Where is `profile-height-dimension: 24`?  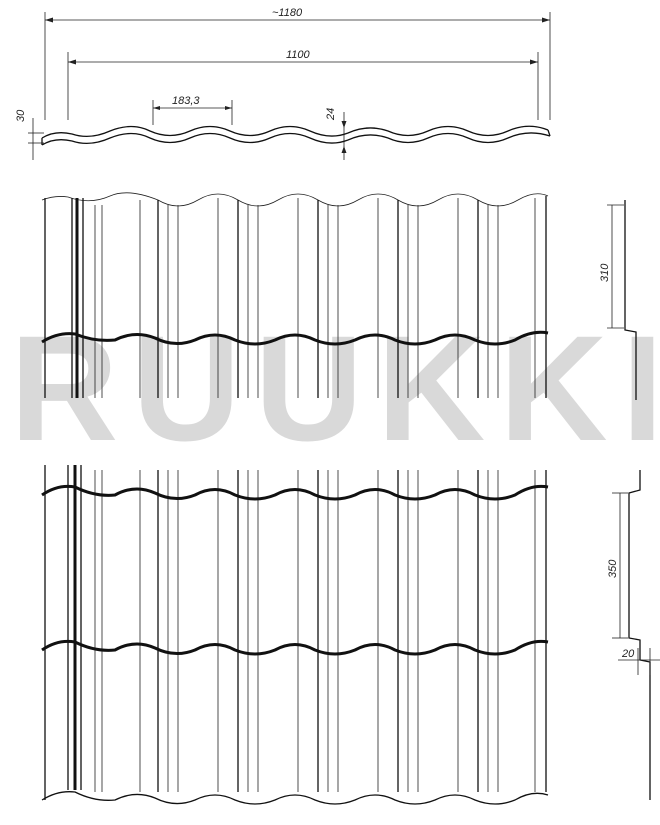
profile-height-dimension: 24 is located at coordinates (336, 134).